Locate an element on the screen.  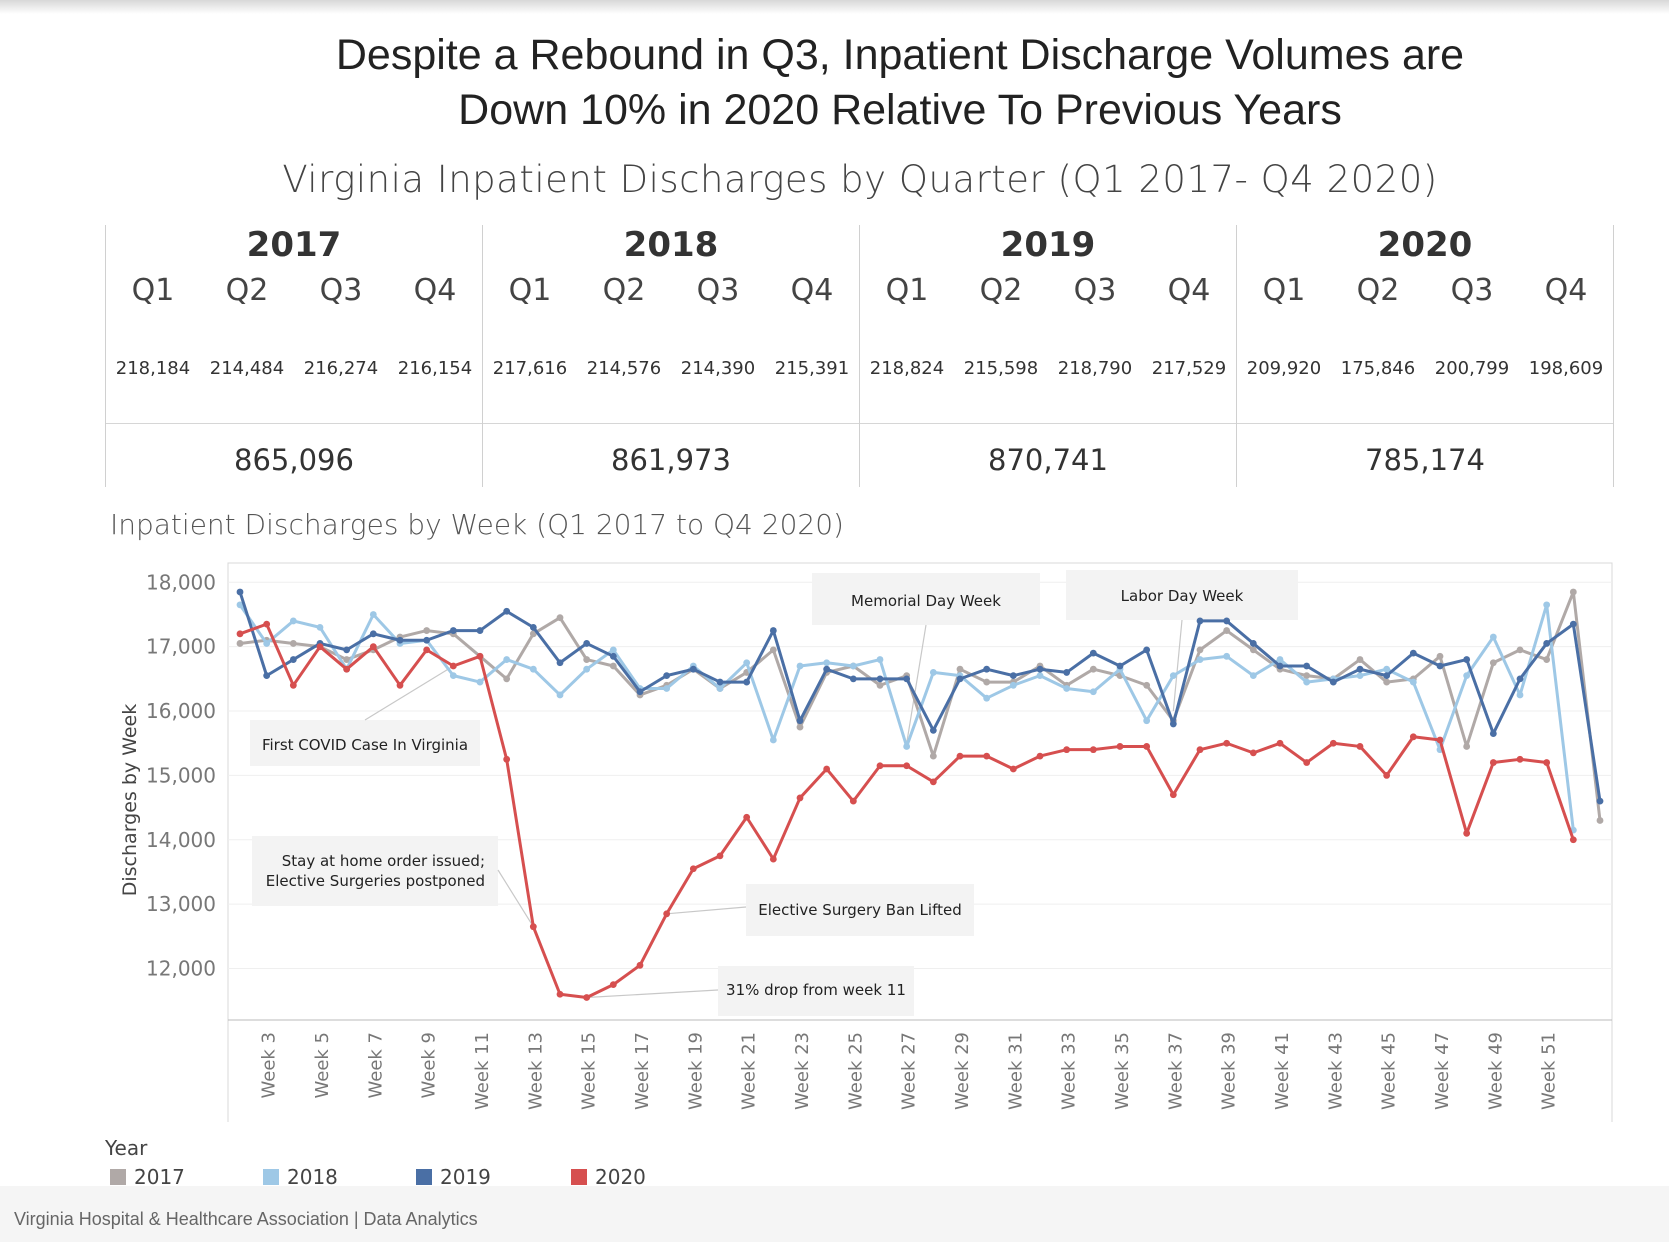
quarter-value: 200,799 is located at coordinates (1472, 368).